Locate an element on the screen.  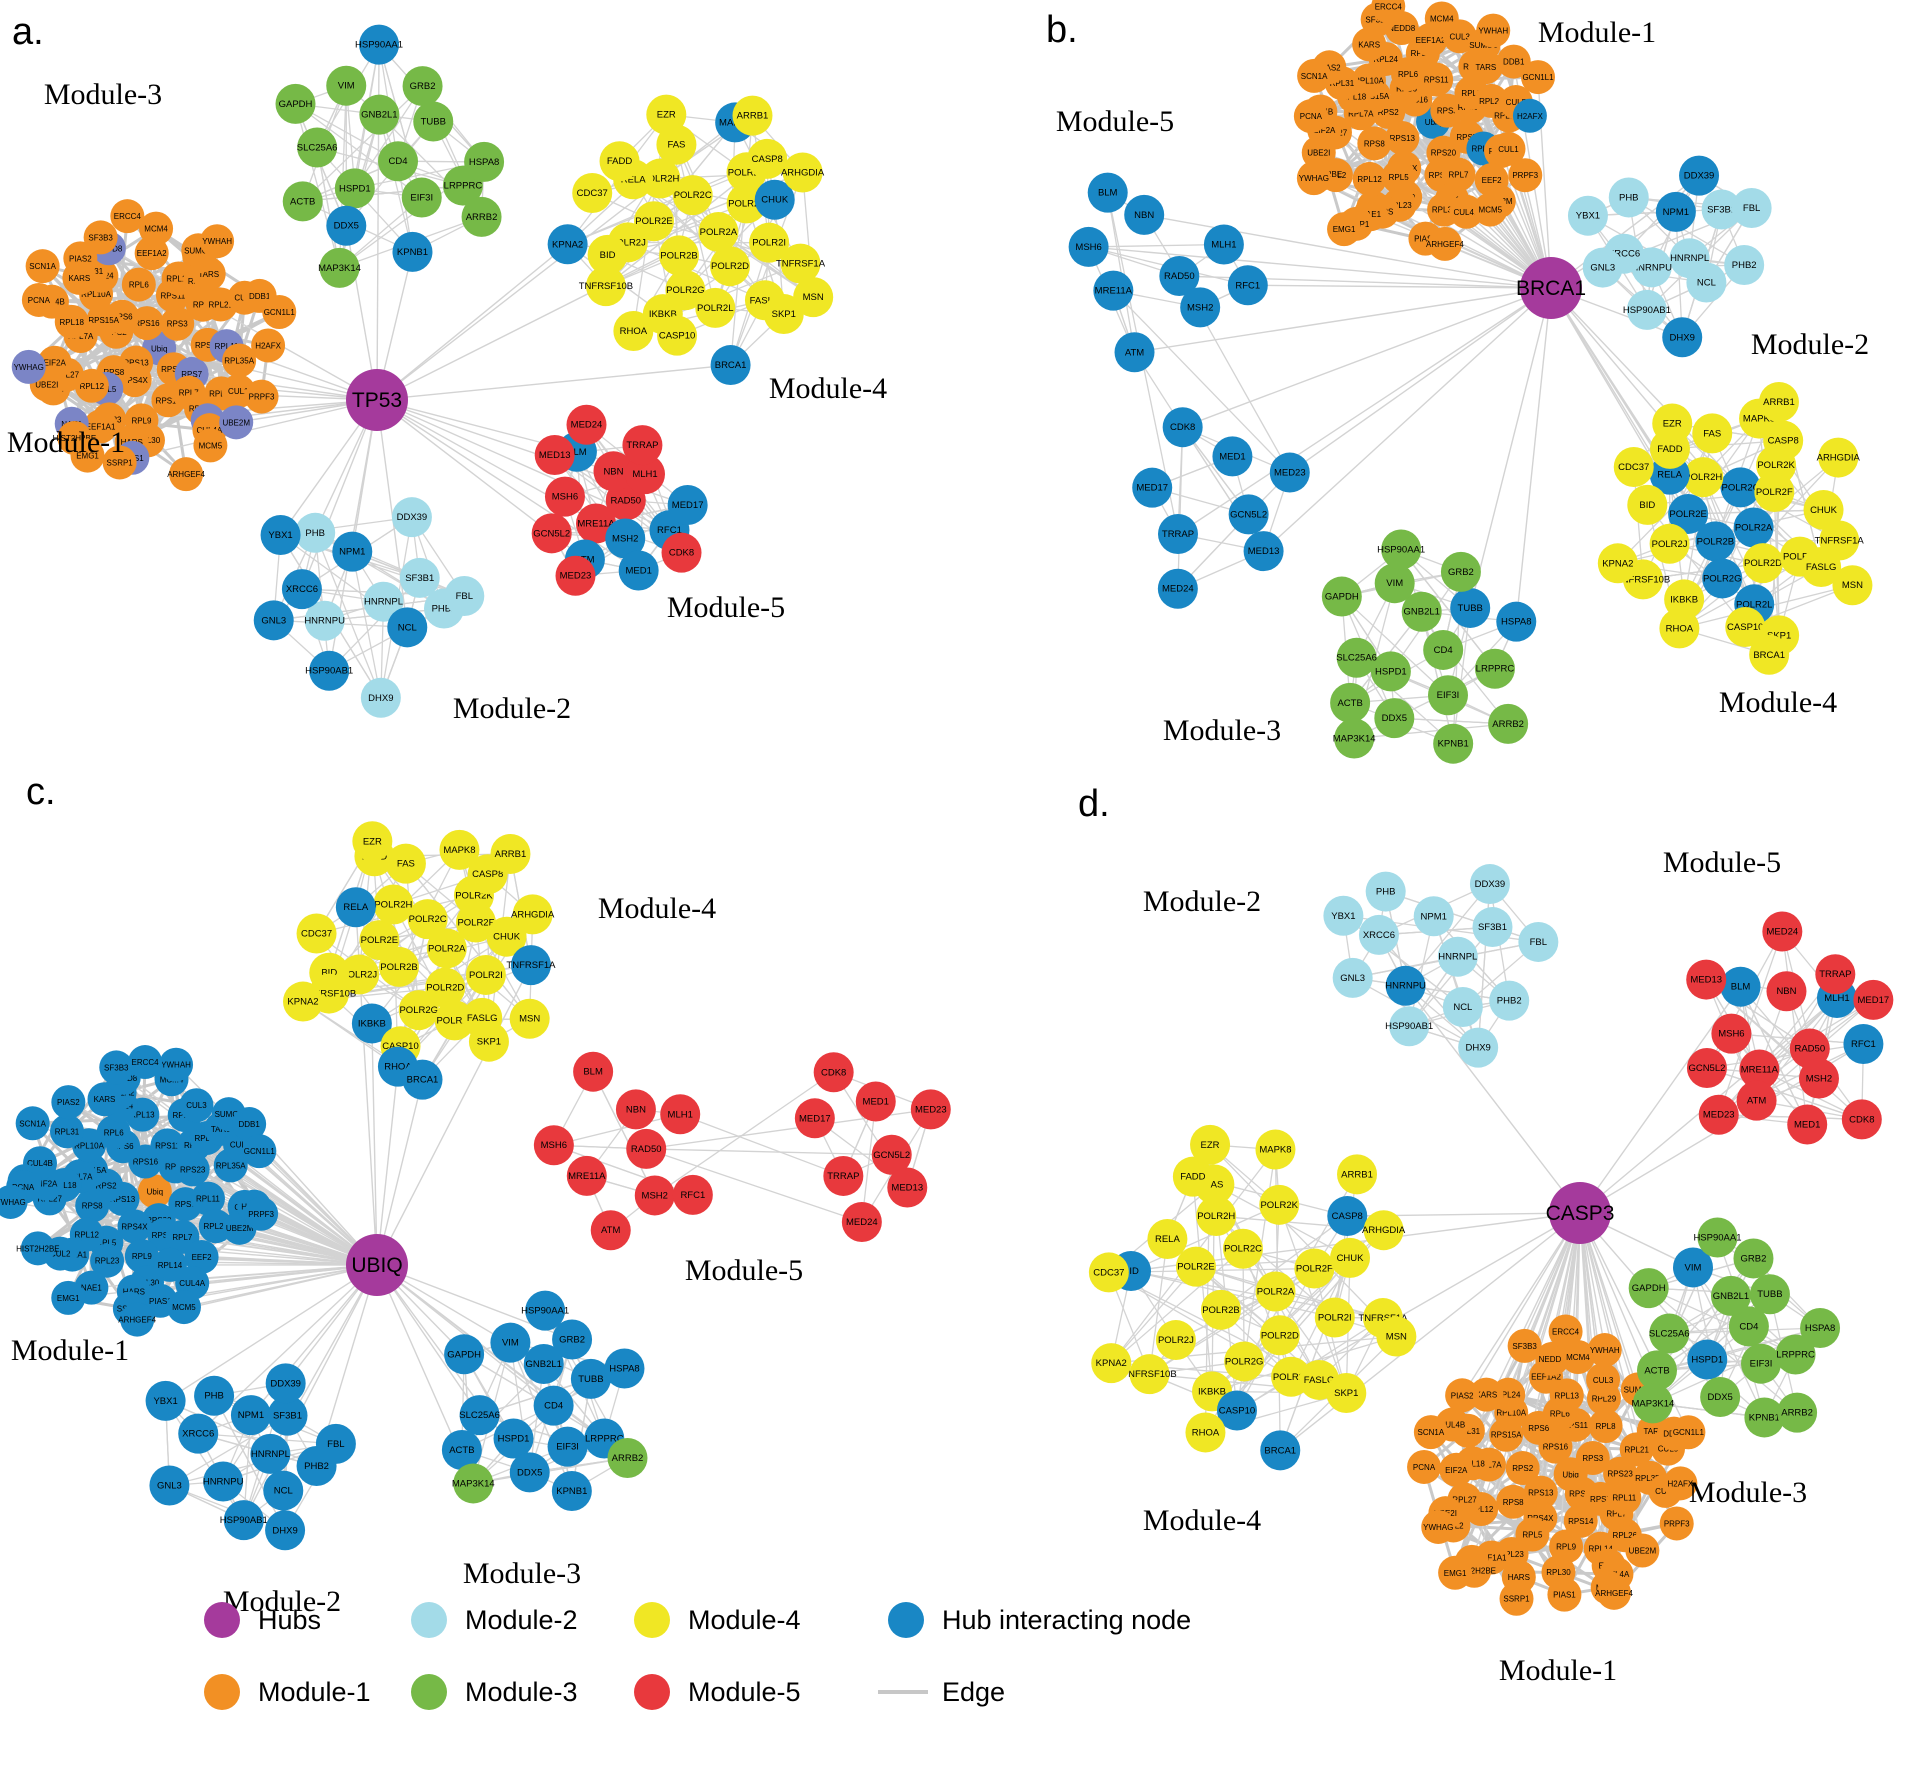
node-EIF3I is located at coordinates (421, 197).